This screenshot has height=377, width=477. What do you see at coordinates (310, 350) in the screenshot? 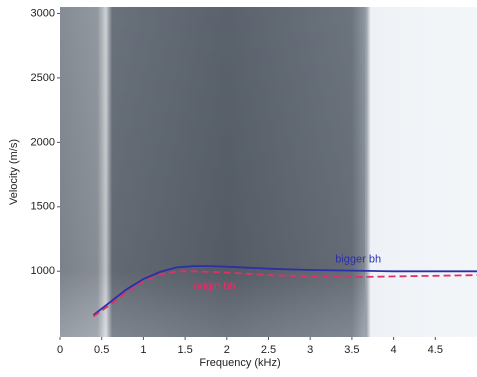
I see `x-tick-label: 3` at bounding box center [310, 350].